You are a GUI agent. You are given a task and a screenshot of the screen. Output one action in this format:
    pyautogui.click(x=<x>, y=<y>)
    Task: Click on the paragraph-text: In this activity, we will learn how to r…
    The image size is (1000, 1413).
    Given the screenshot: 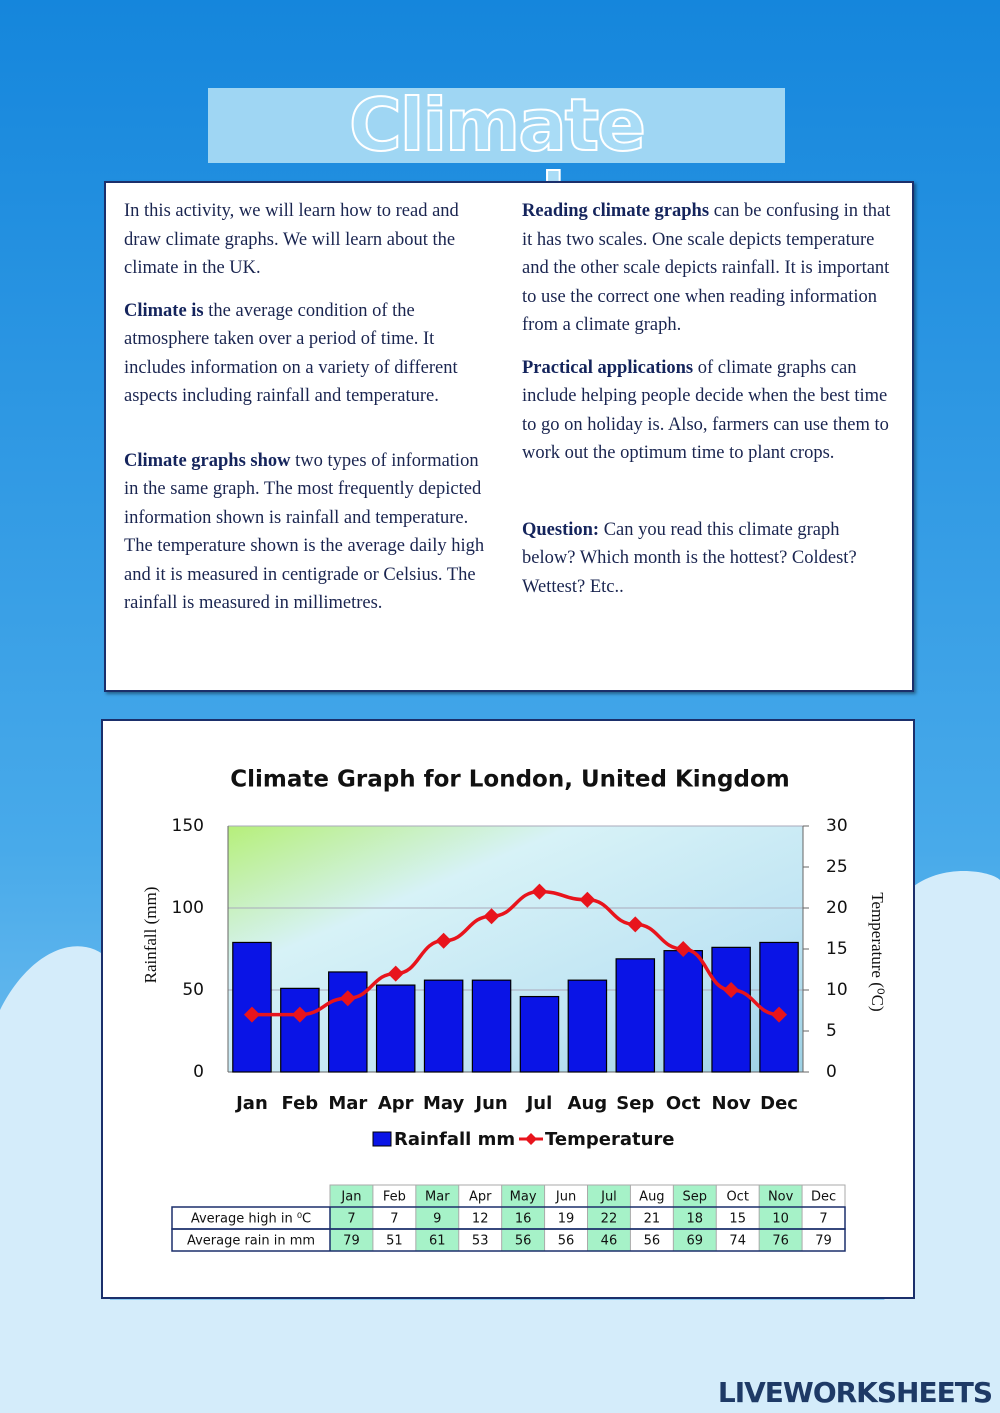 What is the action you would take?
    pyautogui.click(x=291, y=239)
    